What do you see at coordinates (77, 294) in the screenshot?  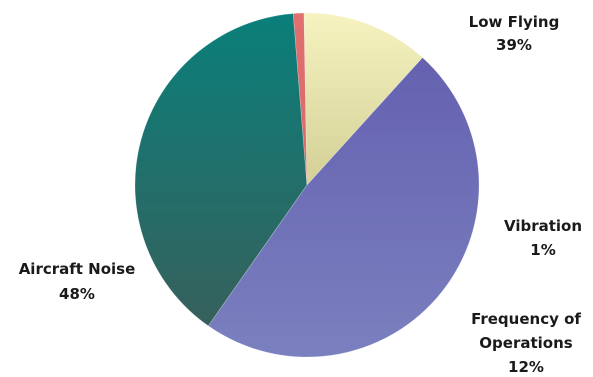 I see `slice-label-aircraft-noise-value: 48%` at bounding box center [77, 294].